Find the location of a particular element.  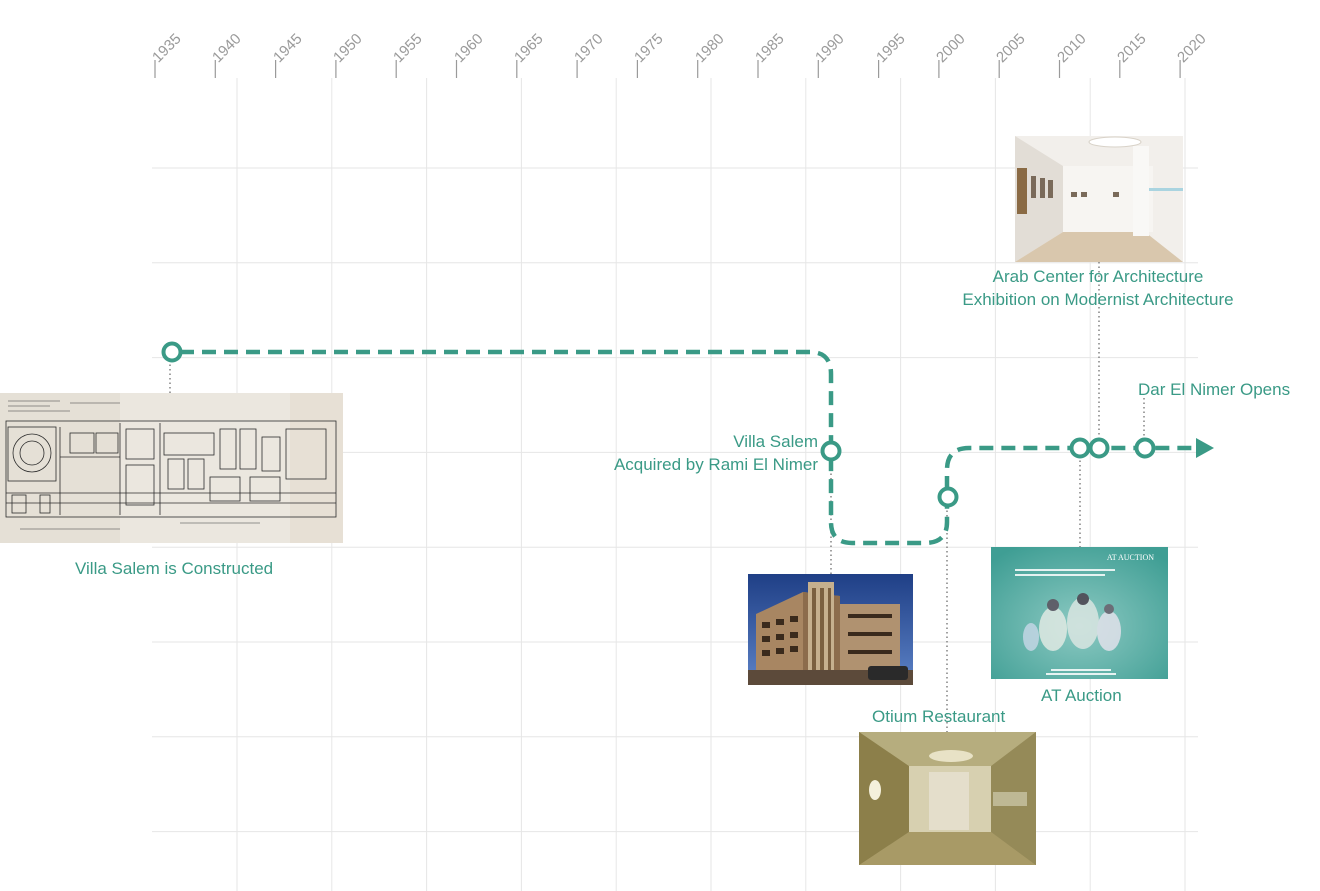

path-main is located at coordinates (565, 447).